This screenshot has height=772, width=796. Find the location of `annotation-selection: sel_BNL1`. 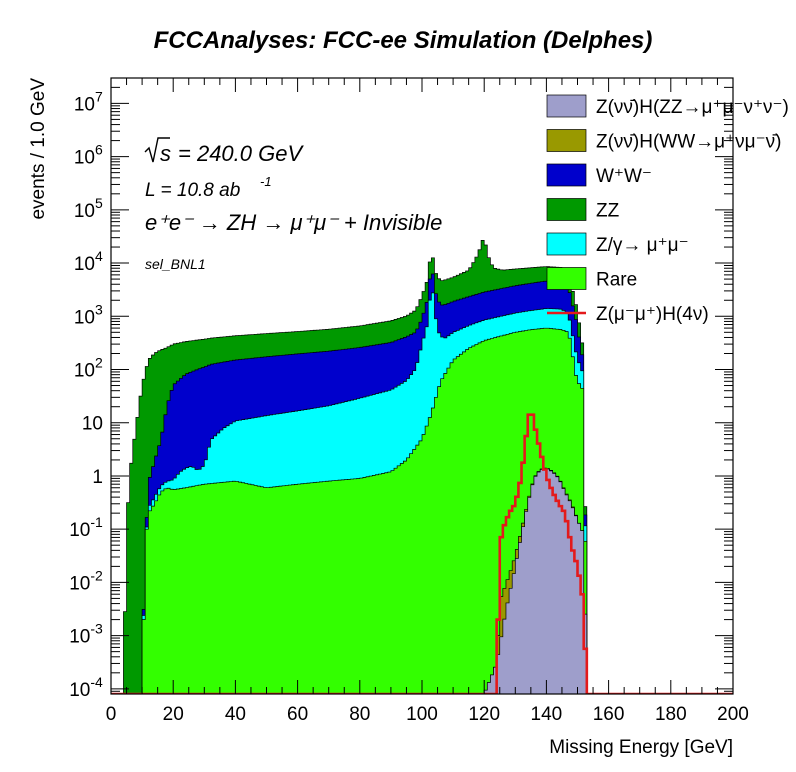

annotation-selection: sel_BNL1 is located at coordinates (175, 264).